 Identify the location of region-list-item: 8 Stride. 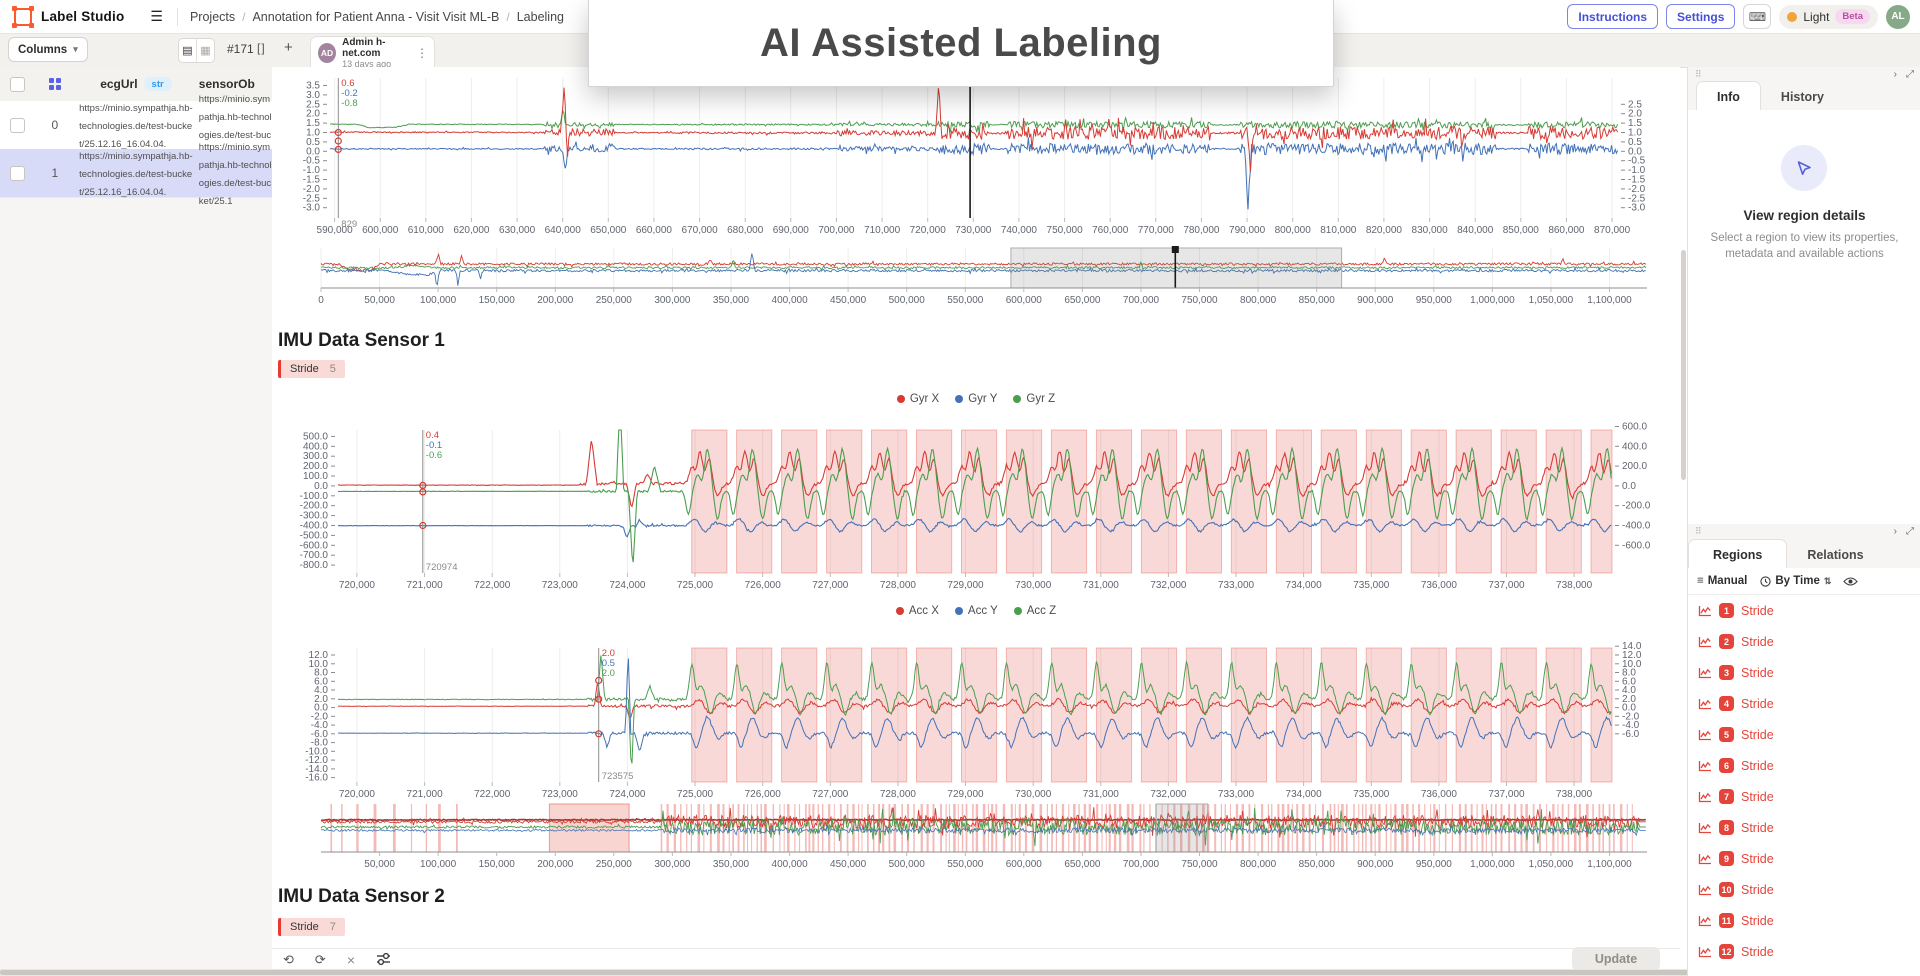
(1804, 827).